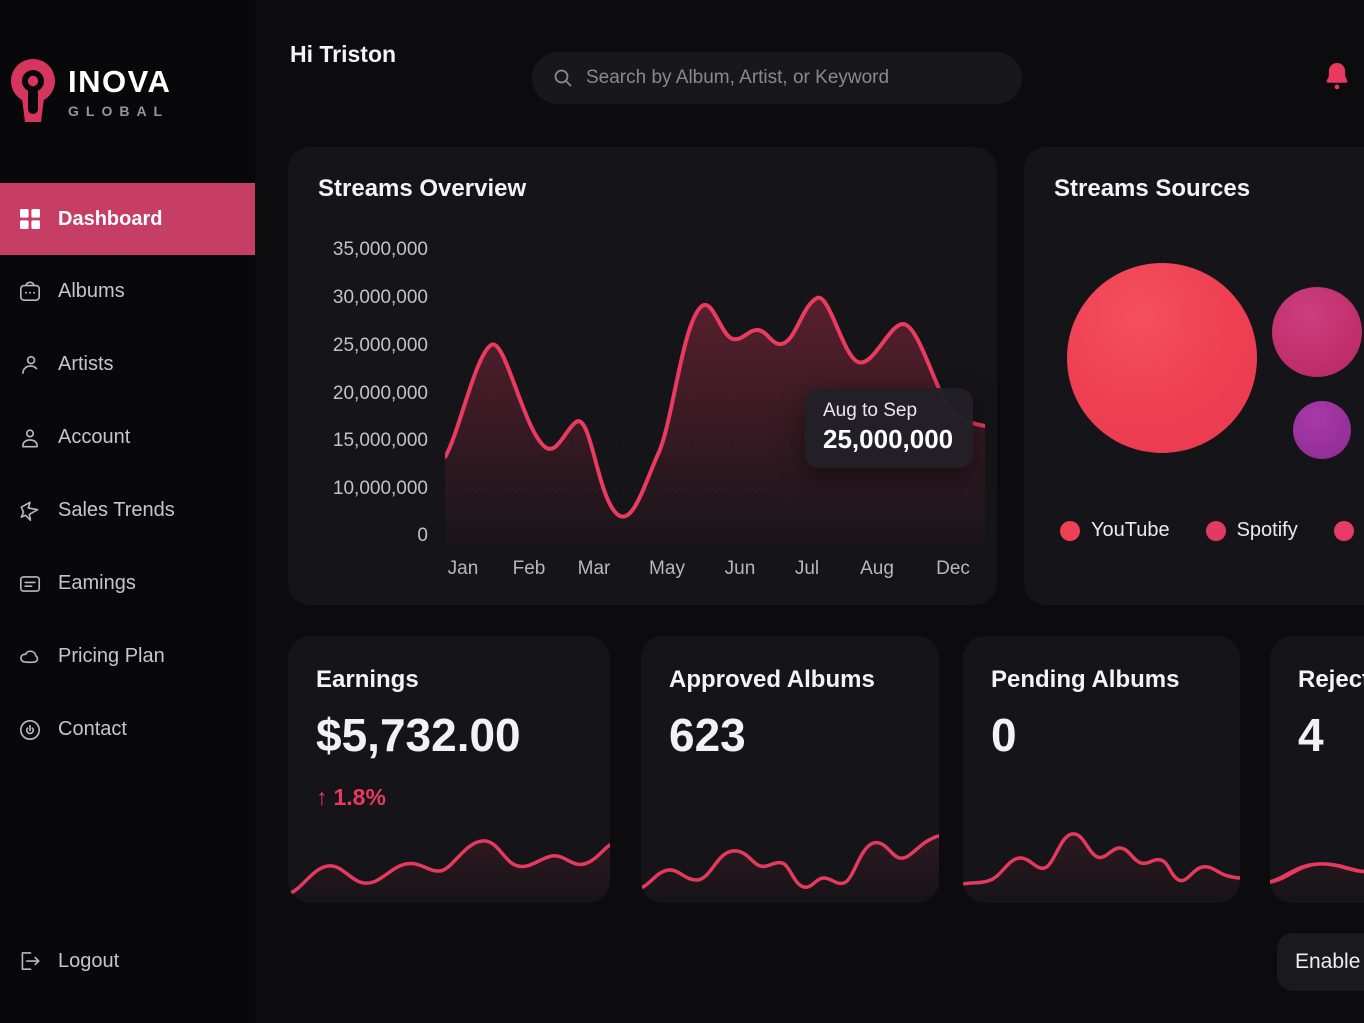  What do you see at coordinates (119, 110) in the screenshot?
I see `brand-subtitle: GLOBAL` at bounding box center [119, 110].